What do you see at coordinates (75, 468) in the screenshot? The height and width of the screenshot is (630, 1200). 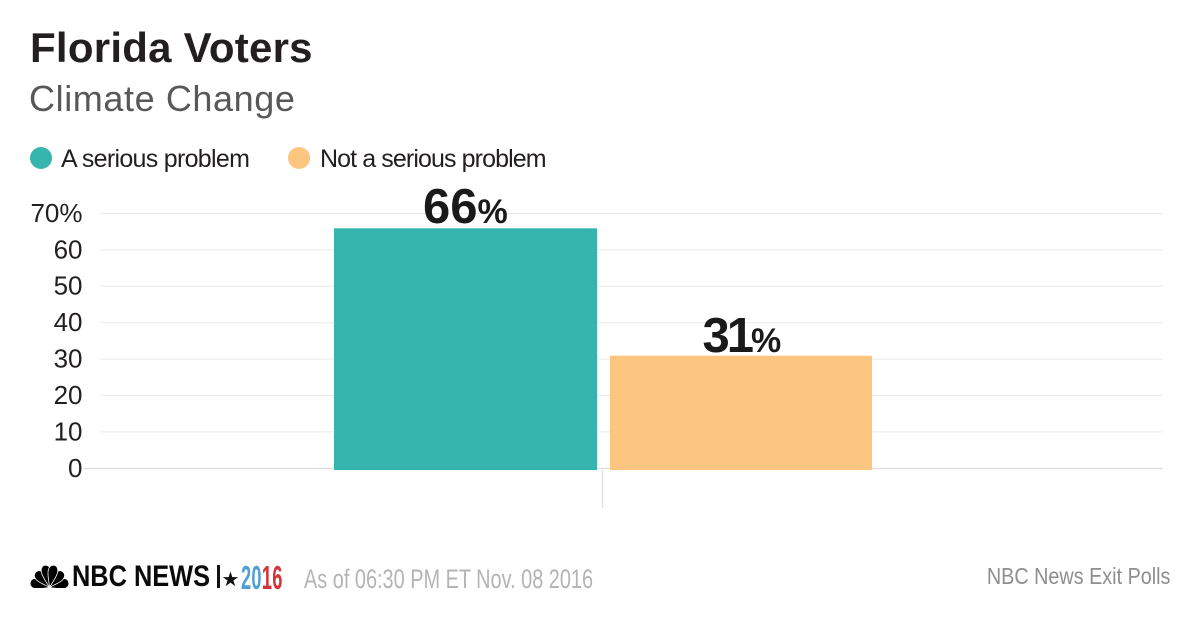 I see `svg-text: 0` at bounding box center [75, 468].